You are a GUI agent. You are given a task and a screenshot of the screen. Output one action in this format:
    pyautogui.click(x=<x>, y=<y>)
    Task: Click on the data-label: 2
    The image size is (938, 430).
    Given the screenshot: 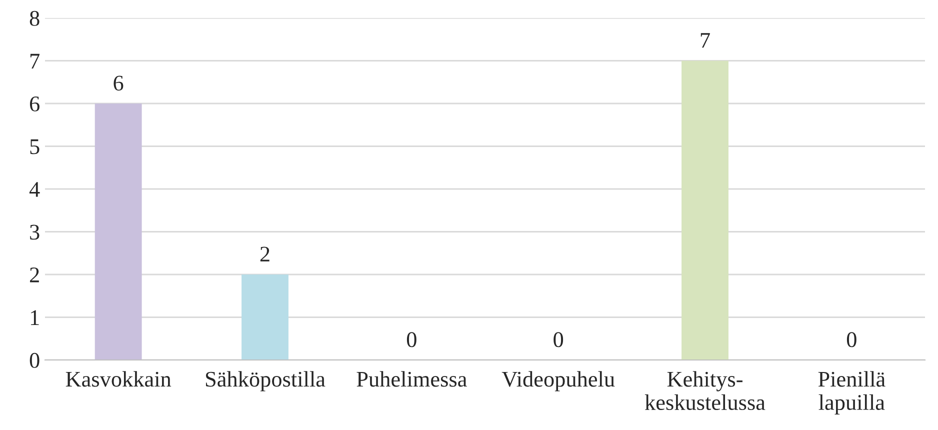 What is the action you would take?
    pyautogui.click(x=265, y=254)
    